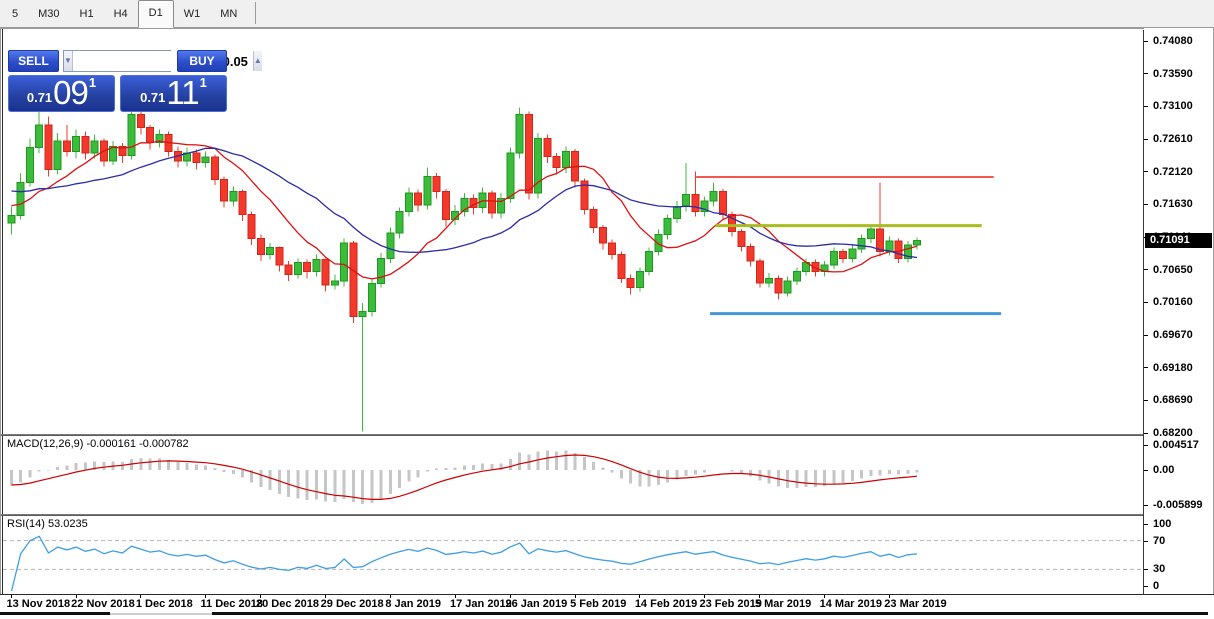 The width and height of the screenshot is (1214, 619). I want to click on time-axis-label: 20 Dec 2018, so click(287, 604).